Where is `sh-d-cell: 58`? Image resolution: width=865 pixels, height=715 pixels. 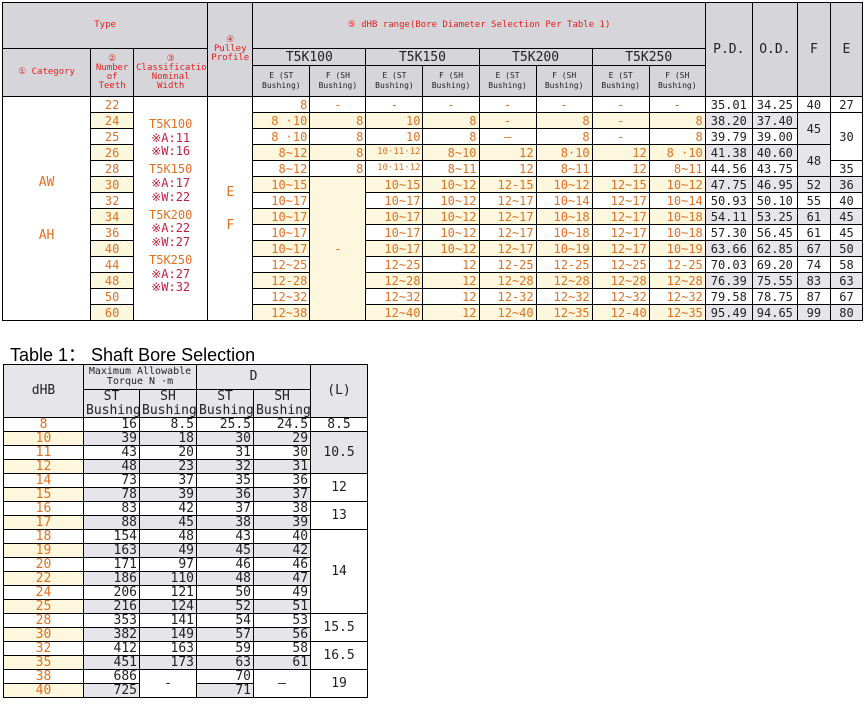 sh-d-cell: 58 is located at coordinates (282, 649).